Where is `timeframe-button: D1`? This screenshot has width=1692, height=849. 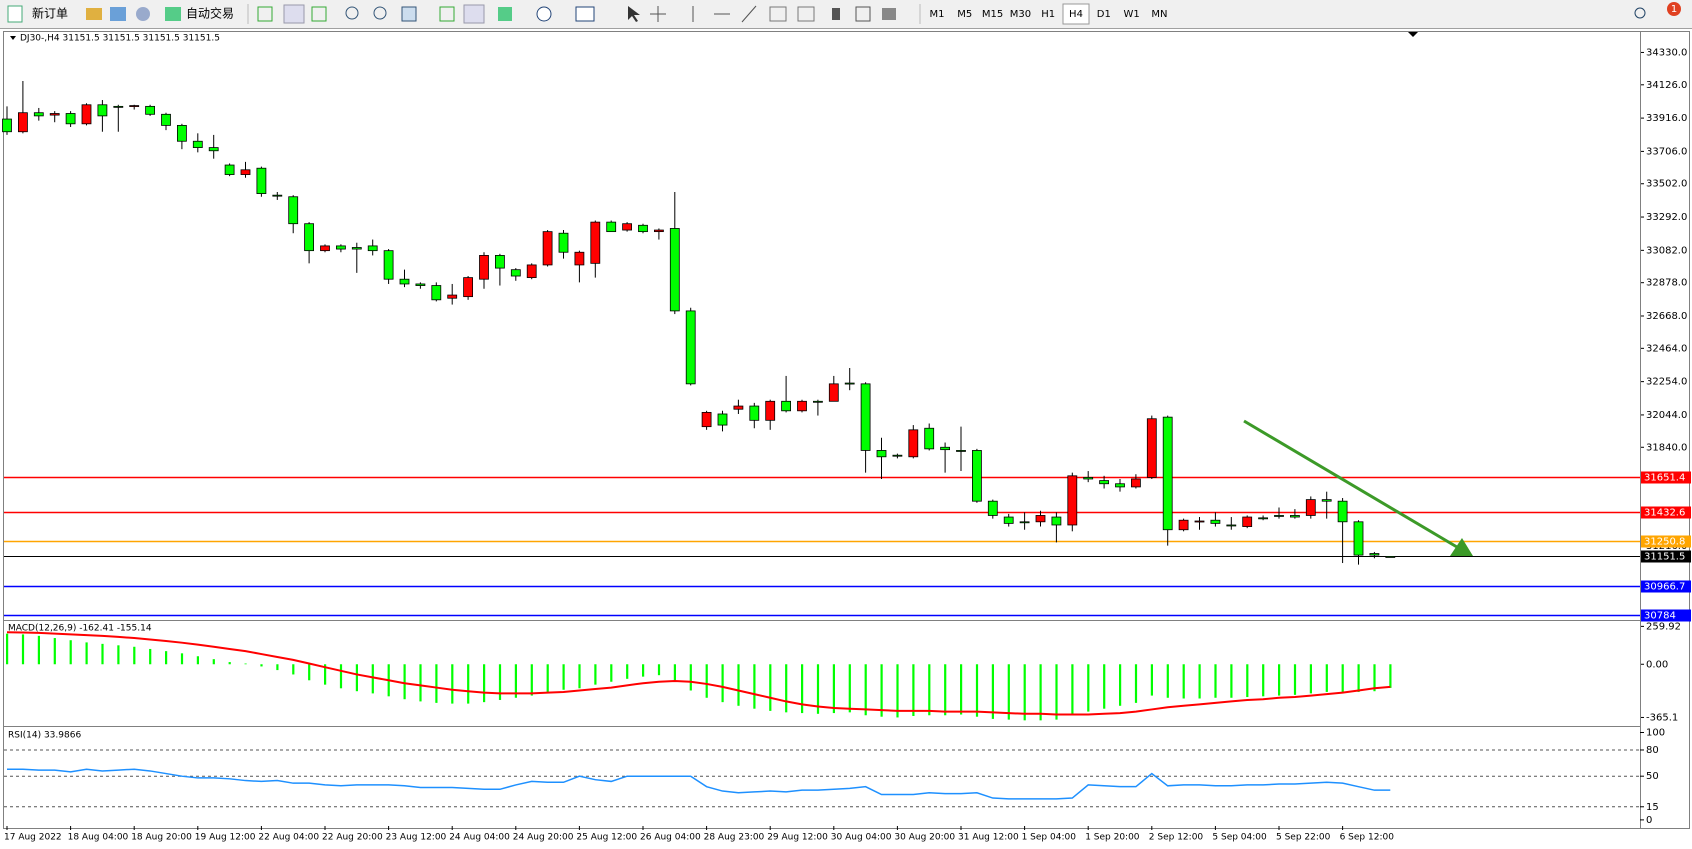
timeframe-button: D1 is located at coordinates (1104, 14).